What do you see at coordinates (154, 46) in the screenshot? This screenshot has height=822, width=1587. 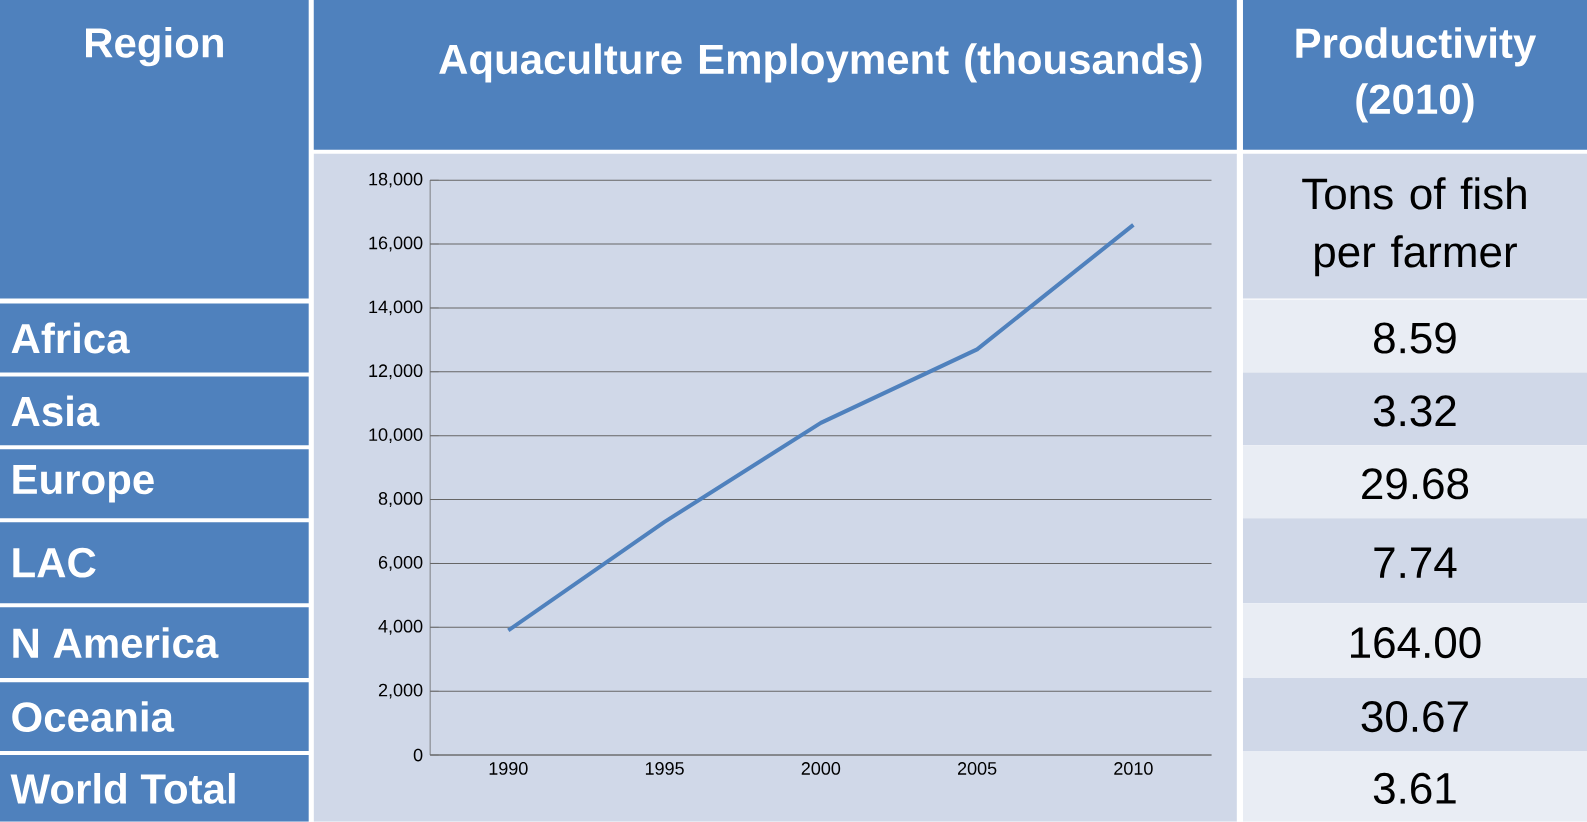 I see `text: Region` at bounding box center [154, 46].